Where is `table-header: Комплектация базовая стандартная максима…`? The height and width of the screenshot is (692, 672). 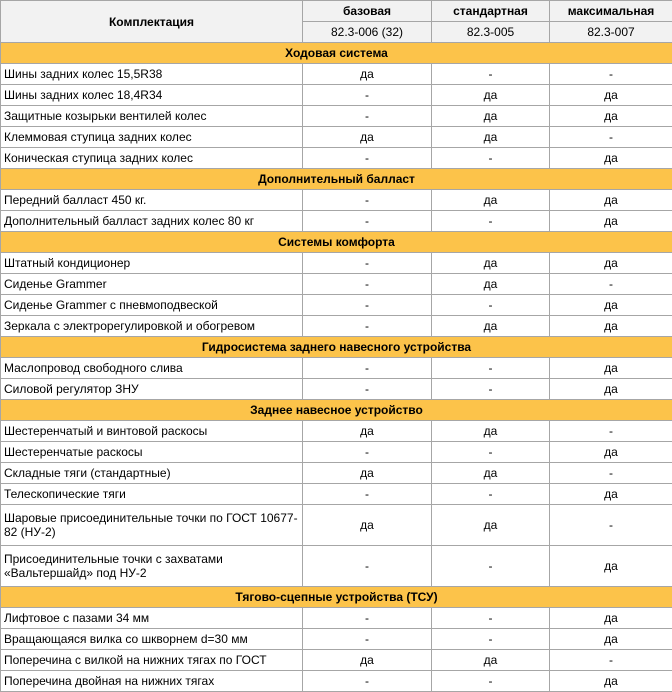
table-header: Комплектация базовая стандартная максима… is located at coordinates (336, 22).